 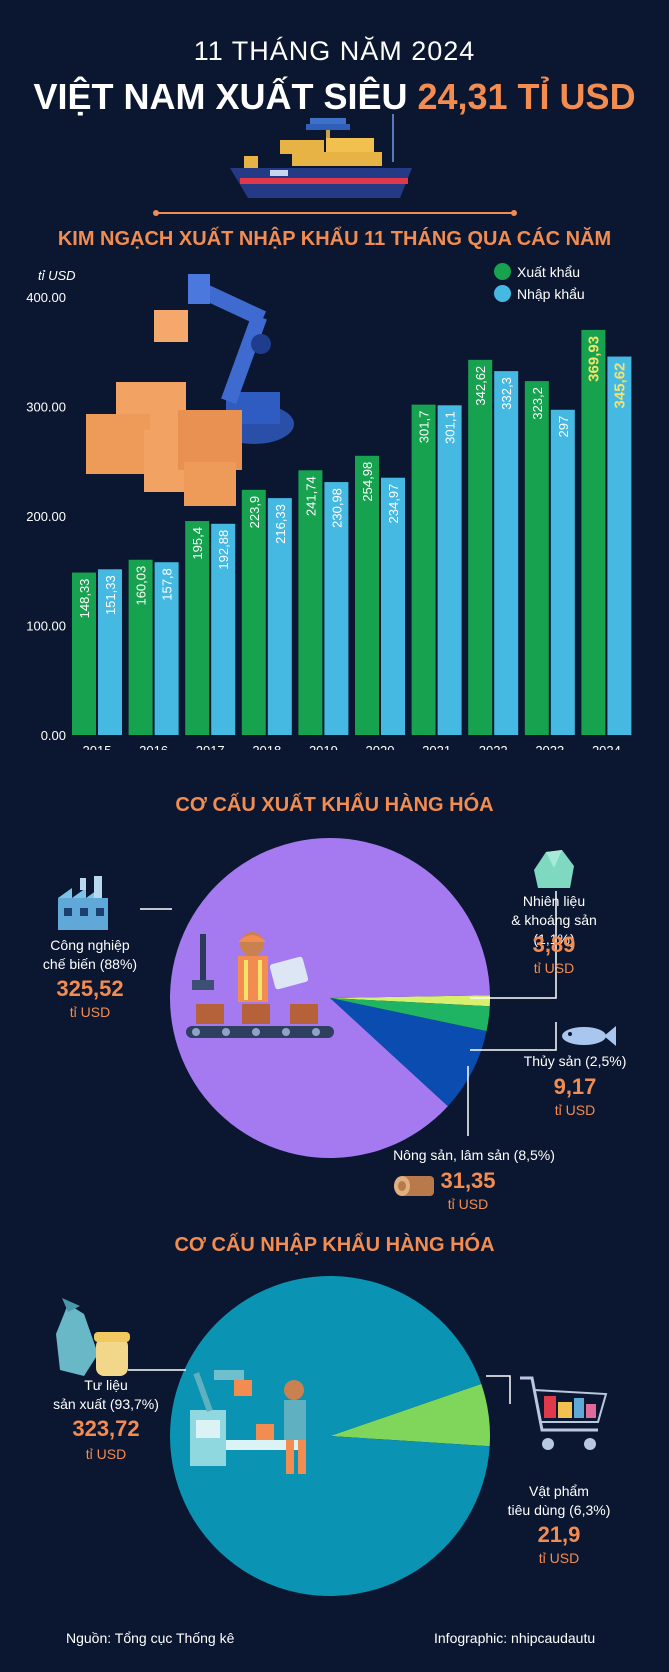 What do you see at coordinates (266, 746) in the screenshot?
I see `x-tick-label: 2018` at bounding box center [266, 746].